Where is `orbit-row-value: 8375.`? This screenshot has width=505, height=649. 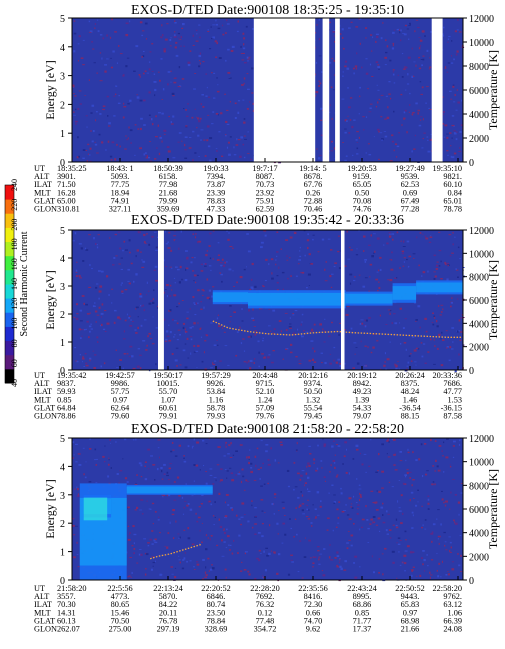 orbit-row-value: 8375. is located at coordinates (410, 383).